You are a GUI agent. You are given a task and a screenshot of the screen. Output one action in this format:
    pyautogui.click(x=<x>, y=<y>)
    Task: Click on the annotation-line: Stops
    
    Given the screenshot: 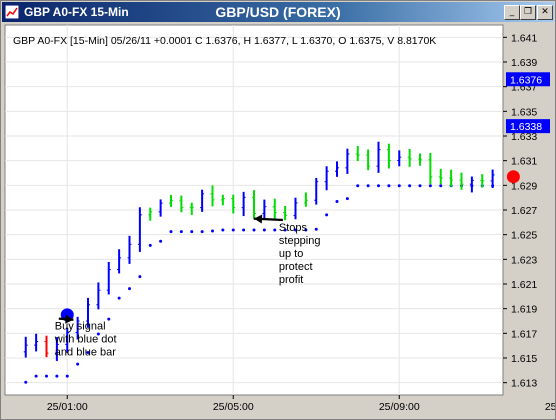 What is the action you would take?
    pyautogui.click(x=293, y=228)
    